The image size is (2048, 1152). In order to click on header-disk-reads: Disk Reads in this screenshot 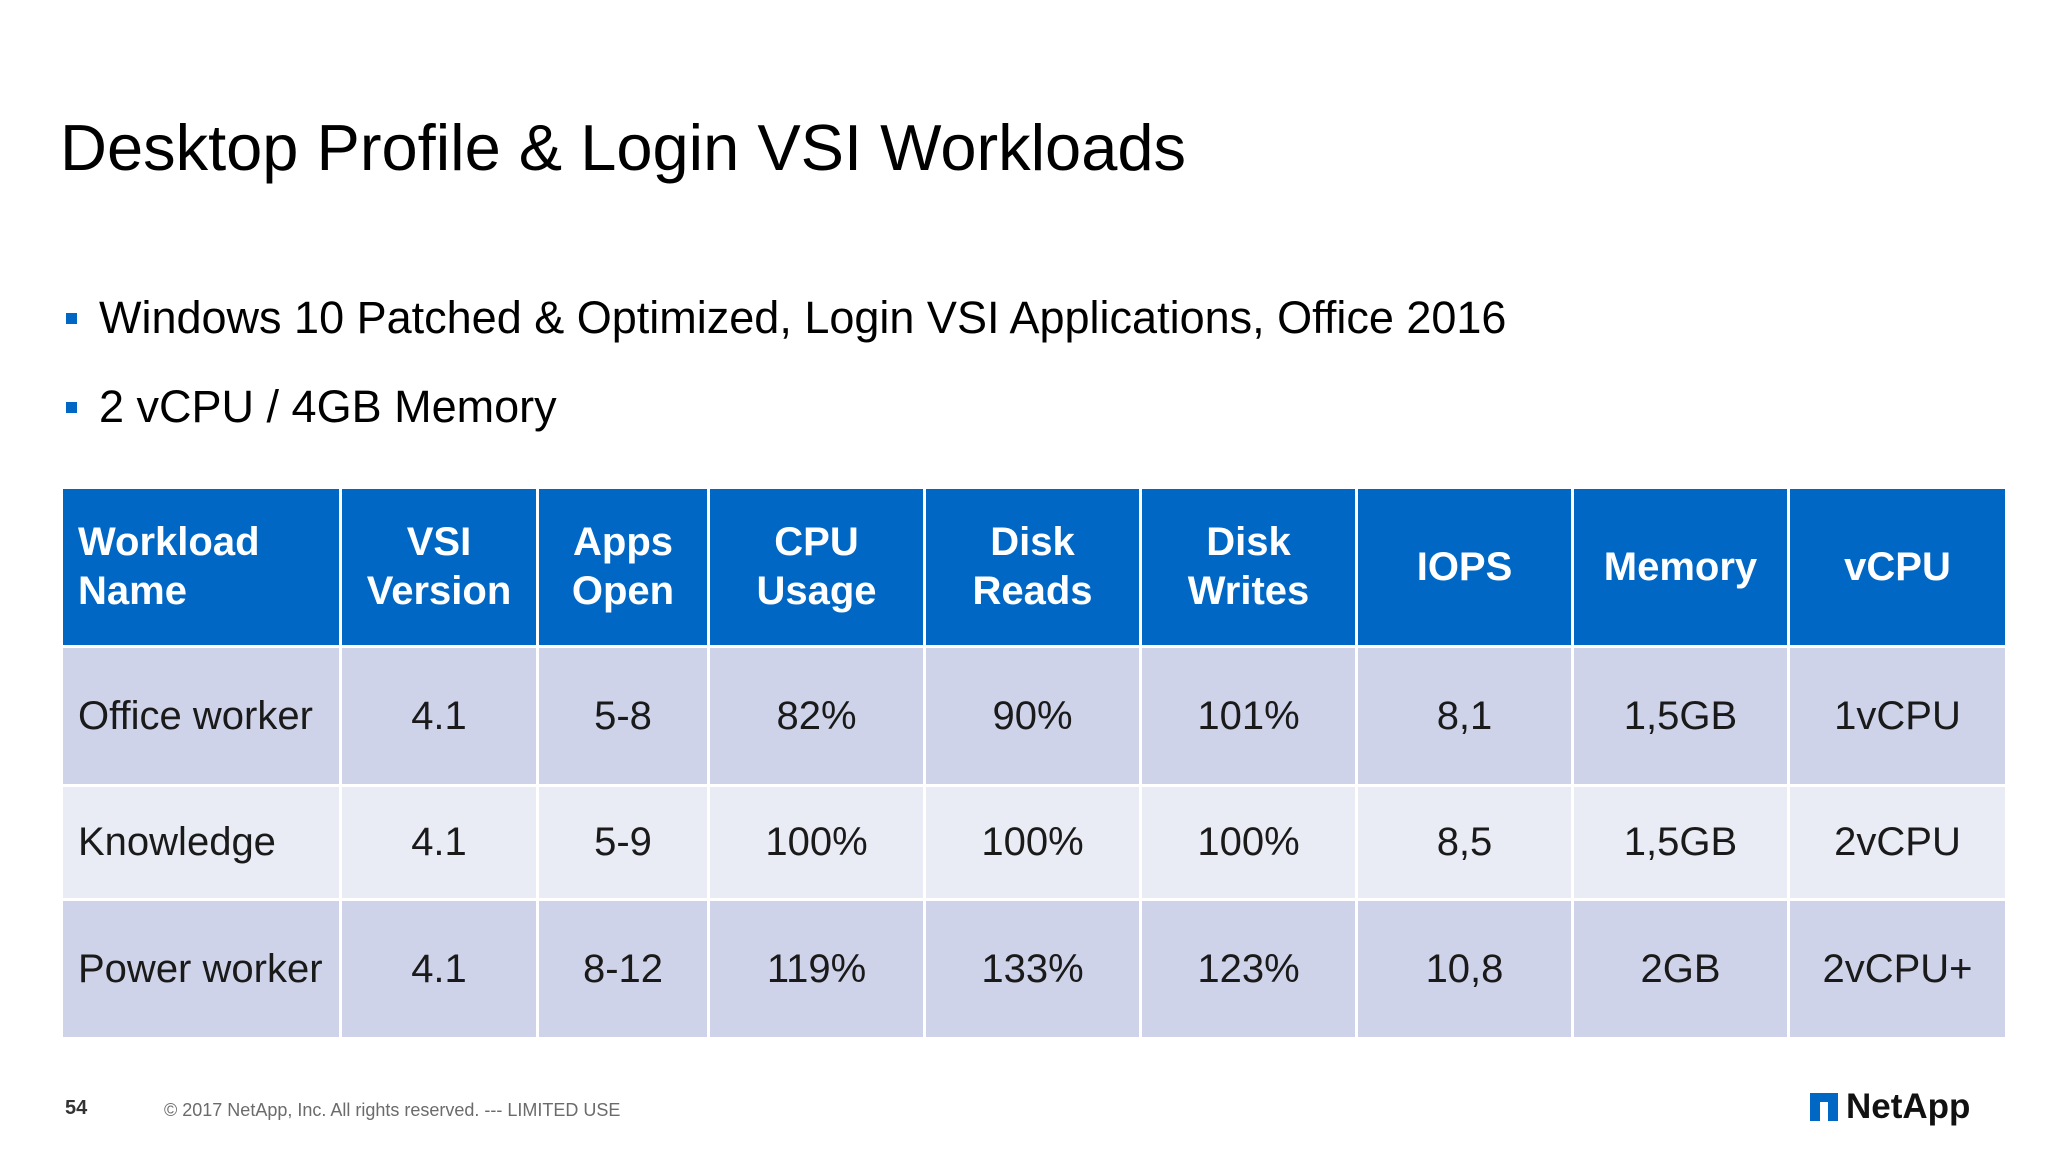, I will do `click(1032, 567)`.